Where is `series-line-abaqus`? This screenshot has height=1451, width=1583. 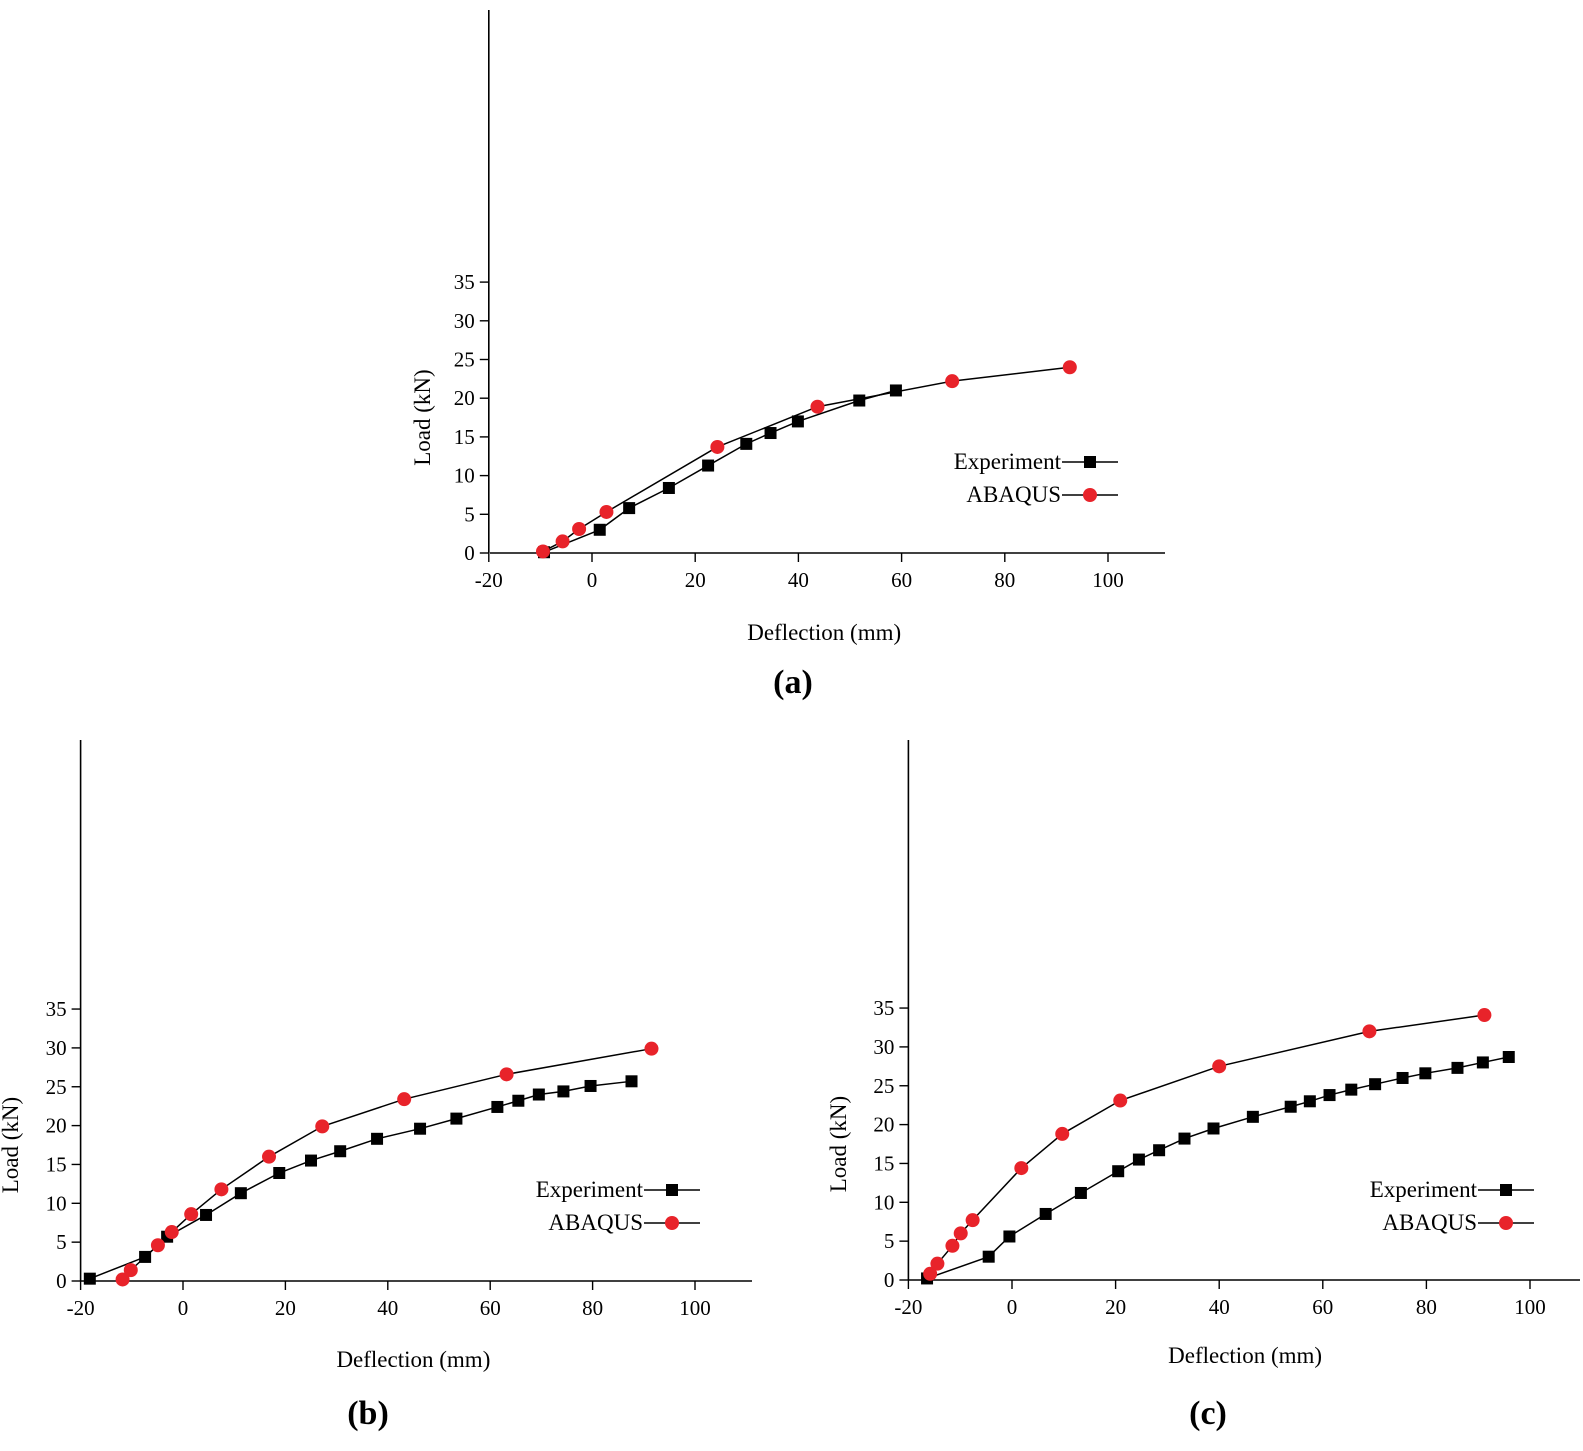 series-line-abaqus is located at coordinates (387, 1163).